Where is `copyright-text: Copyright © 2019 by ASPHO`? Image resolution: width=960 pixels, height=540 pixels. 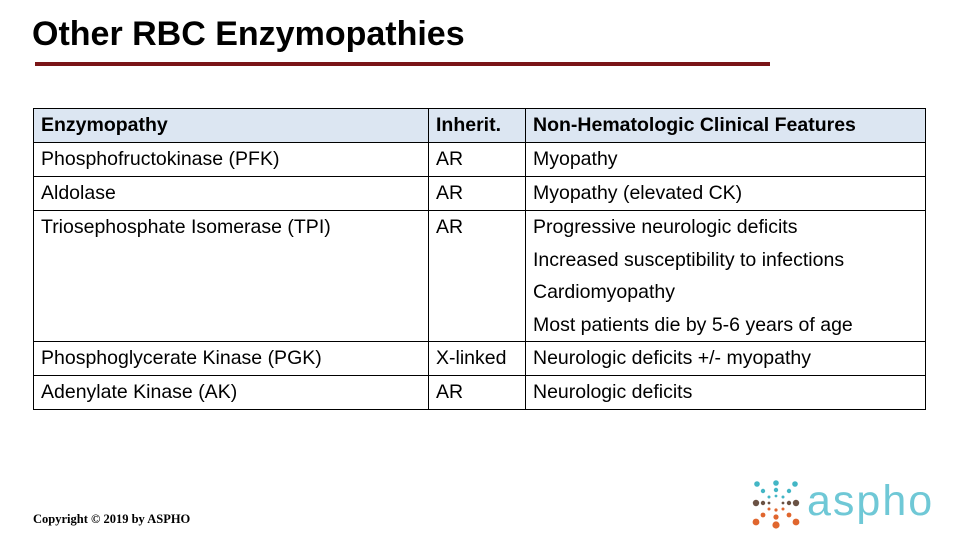 copyright-text: Copyright © 2019 by ASPHO is located at coordinates (112, 519).